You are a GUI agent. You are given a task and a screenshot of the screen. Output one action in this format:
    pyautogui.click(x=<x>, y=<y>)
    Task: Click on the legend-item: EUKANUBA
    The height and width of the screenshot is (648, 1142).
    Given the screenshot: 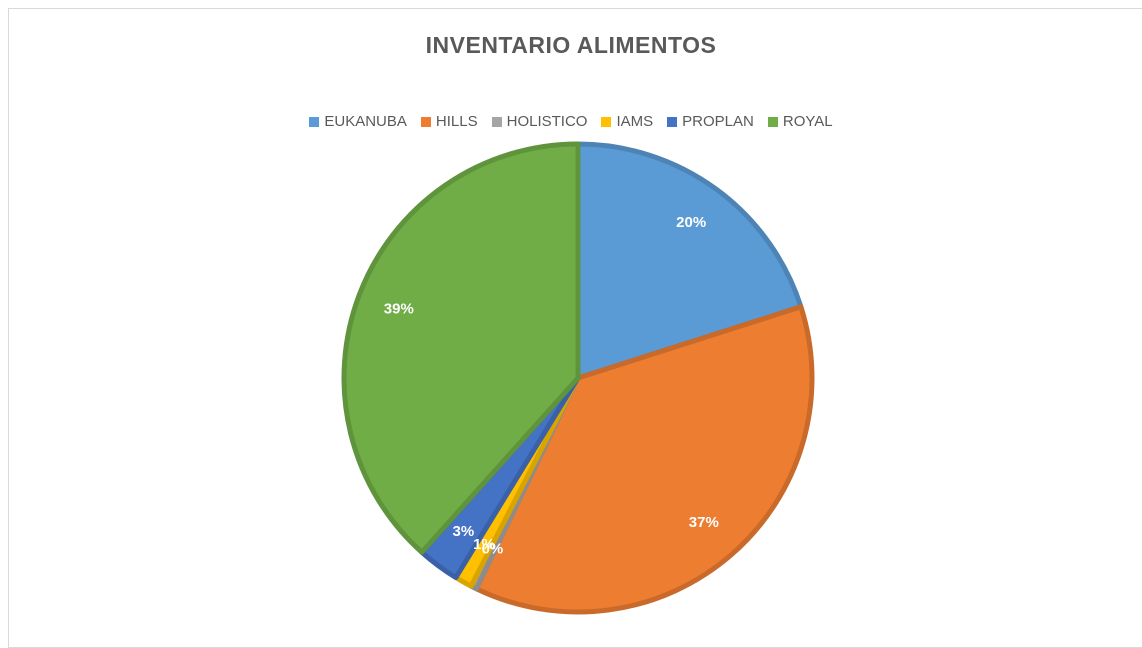 What is the action you would take?
    pyautogui.click(x=358, y=121)
    